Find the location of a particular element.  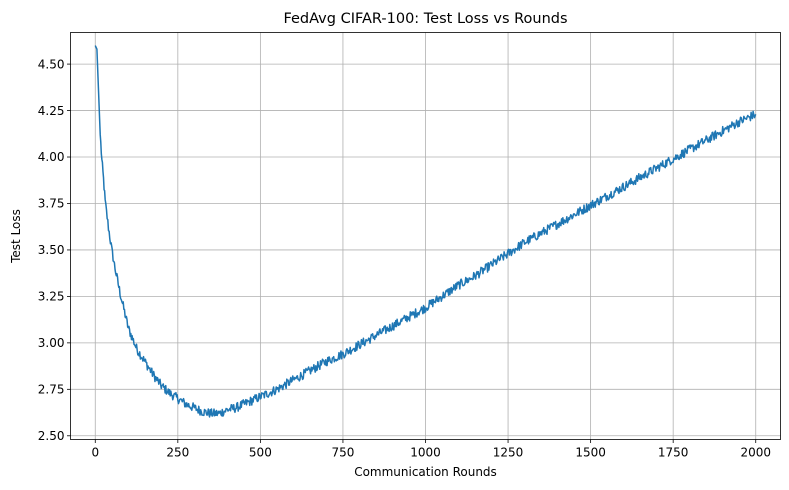

y-tick-label: 3.00 is located at coordinates (51, 343).